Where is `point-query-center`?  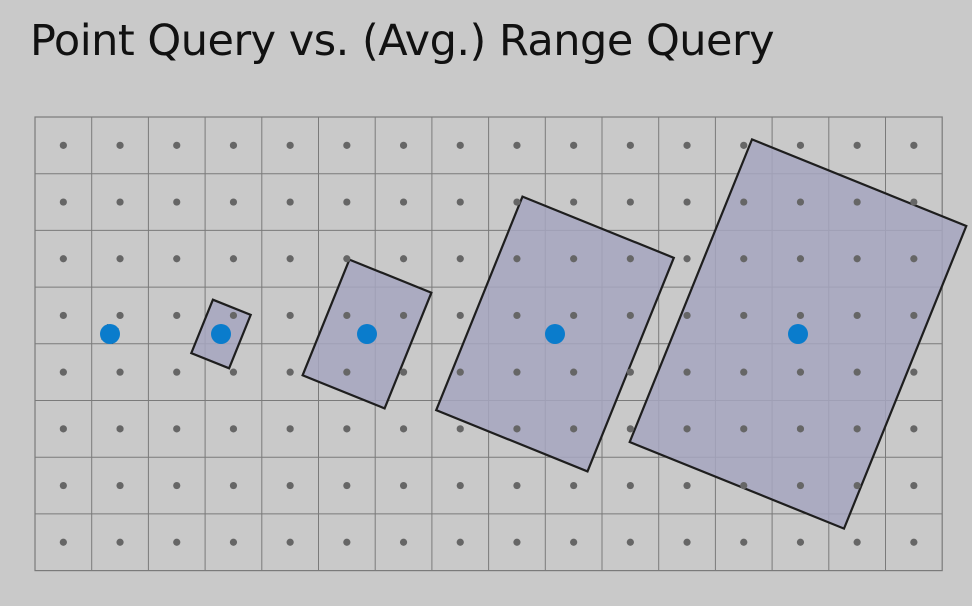
point-query-center is located at coordinates (110, 334).